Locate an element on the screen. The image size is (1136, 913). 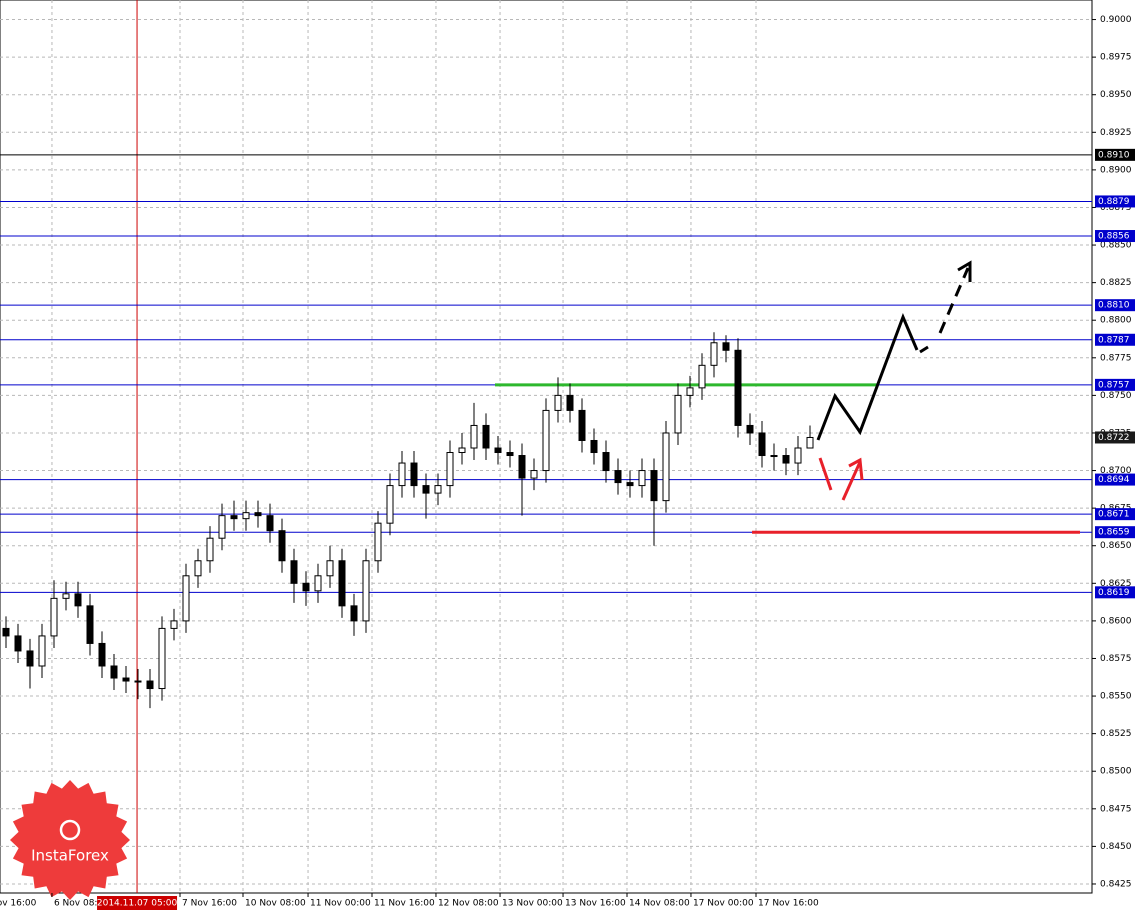
y-tick-label: 0.8550 is located at coordinates (1116, 697).